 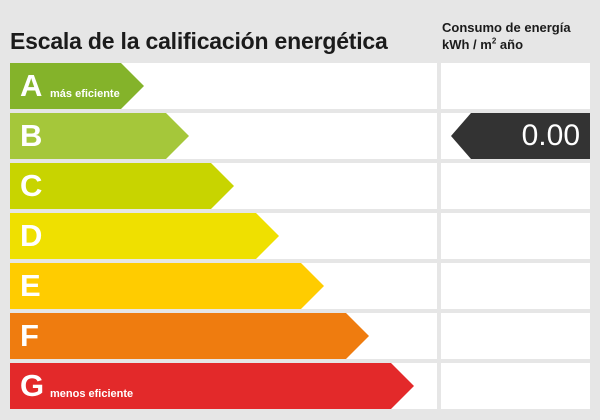 I want to click on consumption-cell-c, so click(x=515, y=186).